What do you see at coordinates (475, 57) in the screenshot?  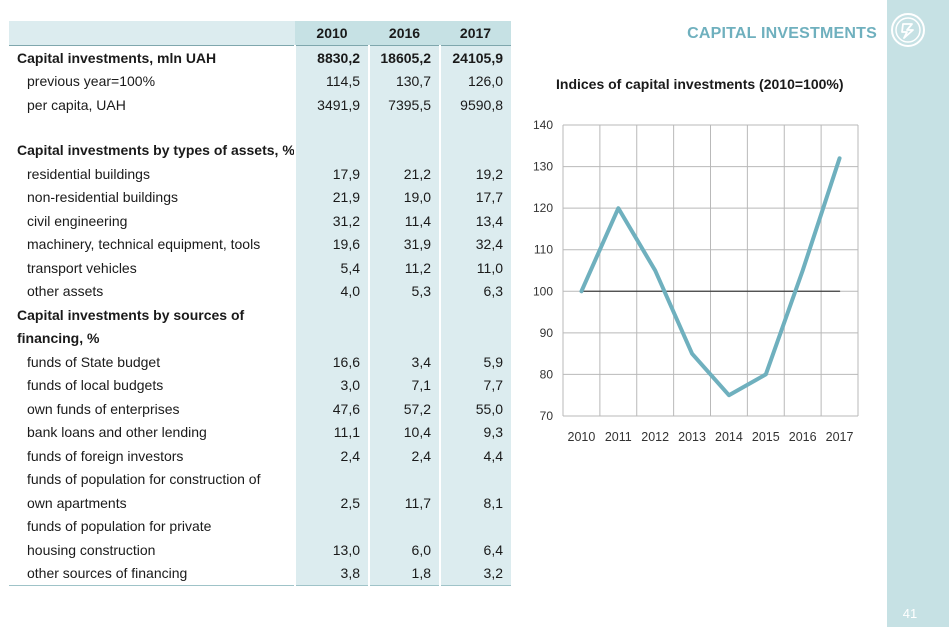 I see `cell-value: 24105,9` at bounding box center [475, 57].